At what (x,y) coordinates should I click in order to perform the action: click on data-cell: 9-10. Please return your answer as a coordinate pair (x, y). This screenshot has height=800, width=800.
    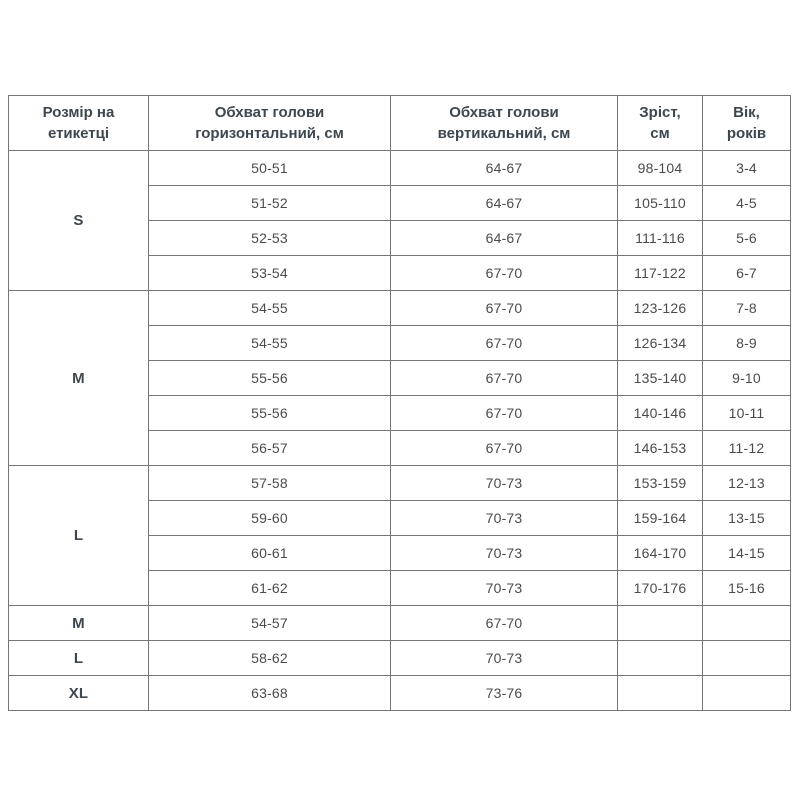
    Looking at the image, I should click on (746, 378).